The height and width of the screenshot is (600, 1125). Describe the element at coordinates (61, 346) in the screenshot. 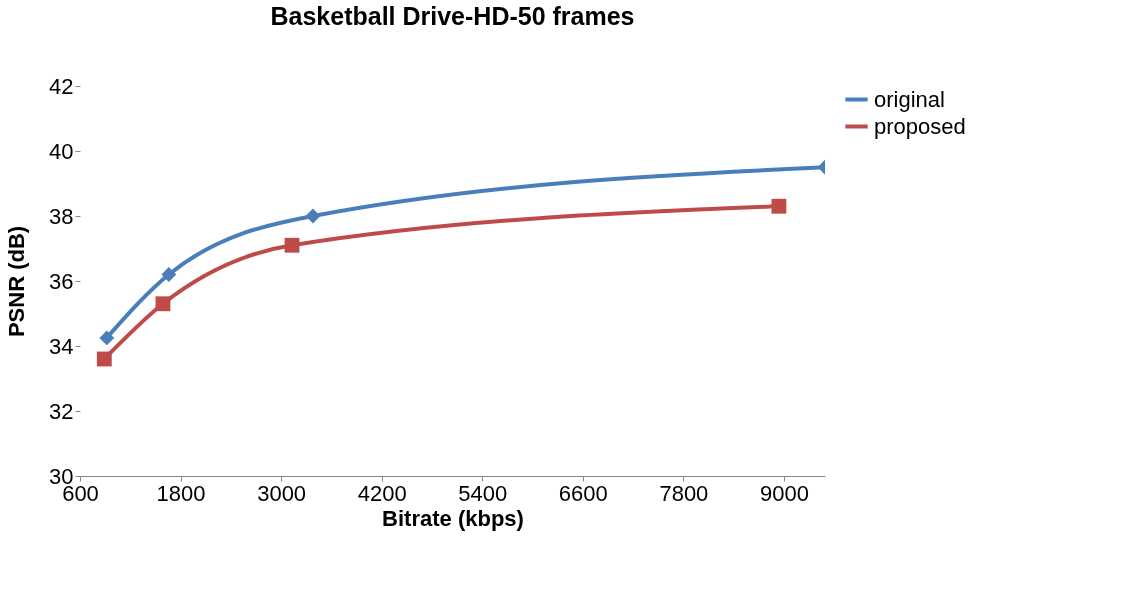

I see `y-tick-label: 34` at that location.